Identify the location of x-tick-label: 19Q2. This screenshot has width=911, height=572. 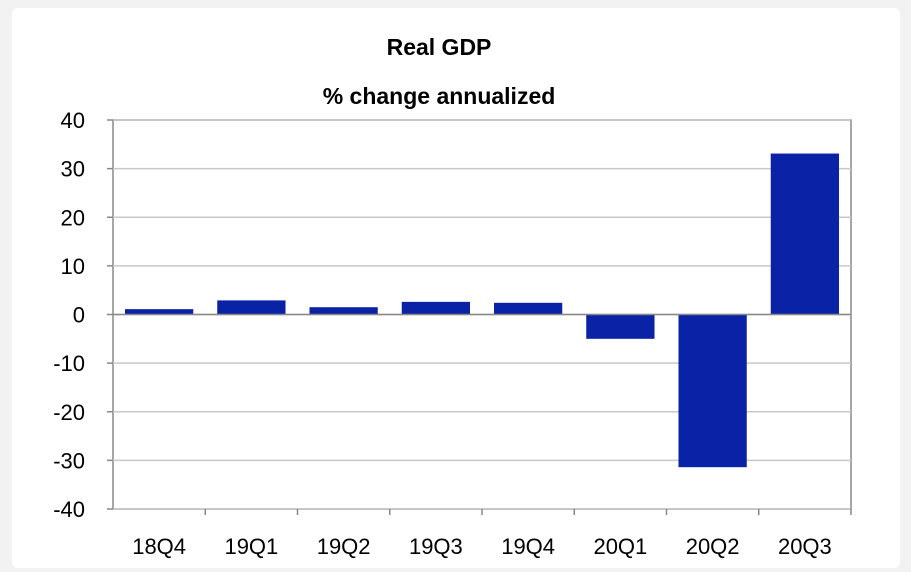
(344, 546).